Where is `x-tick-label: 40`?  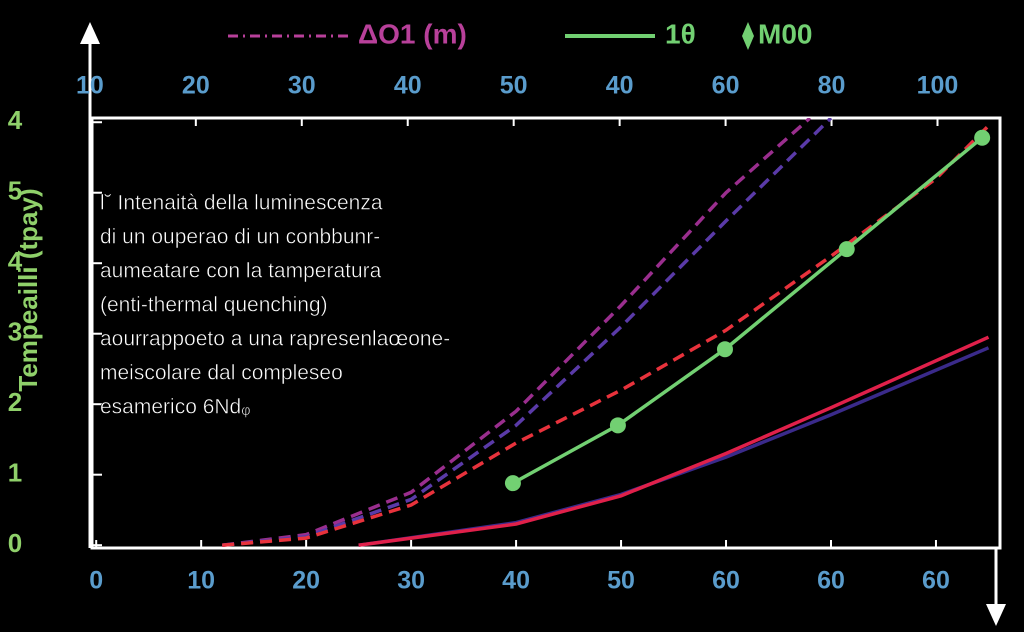 x-tick-label: 40 is located at coordinates (516, 581).